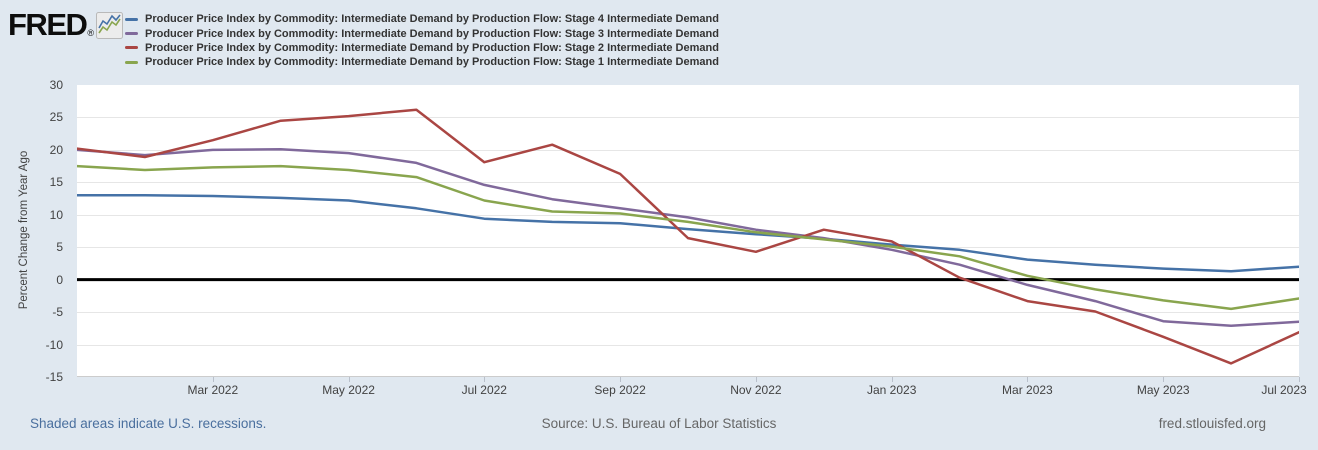  What do you see at coordinates (59, 247) in the screenshot?
I see `y-axis-label: 5` at bounding box center [59, 247].